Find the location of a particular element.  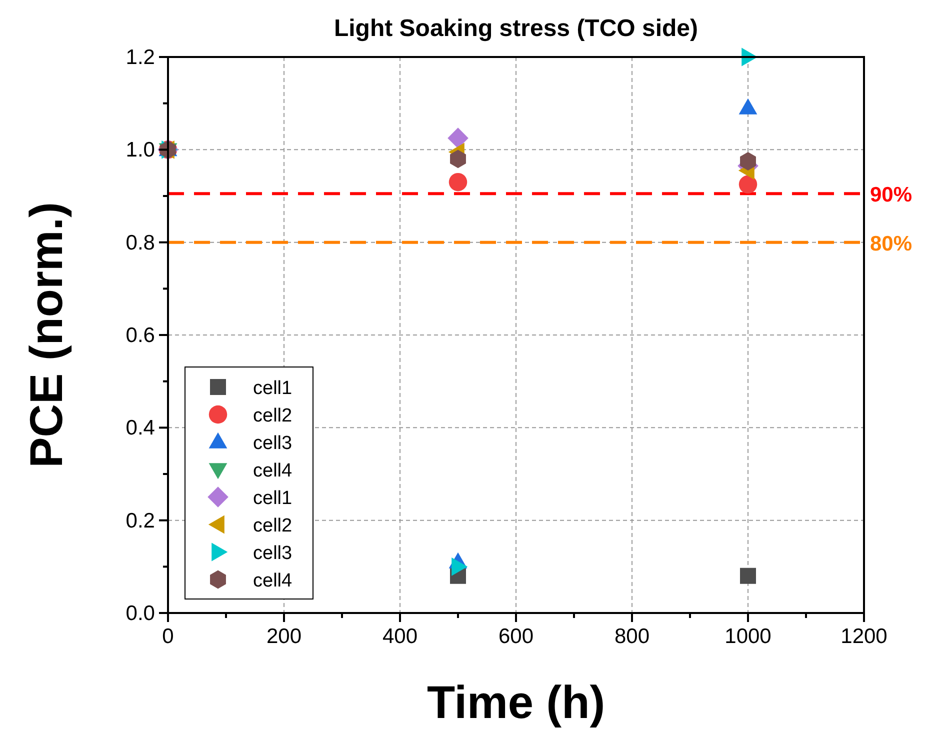

x-tick-label: 200 is located at coordinates (284, 636).